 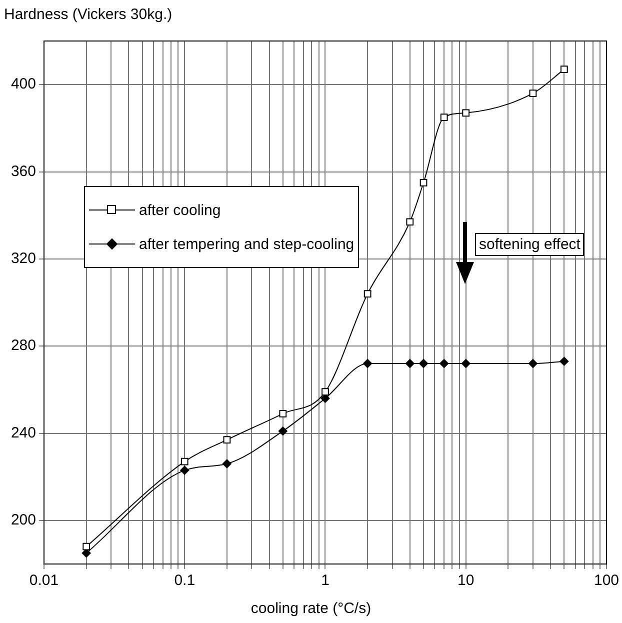 I want to click on y-tick-label: 280, so click(x=23, y=345).